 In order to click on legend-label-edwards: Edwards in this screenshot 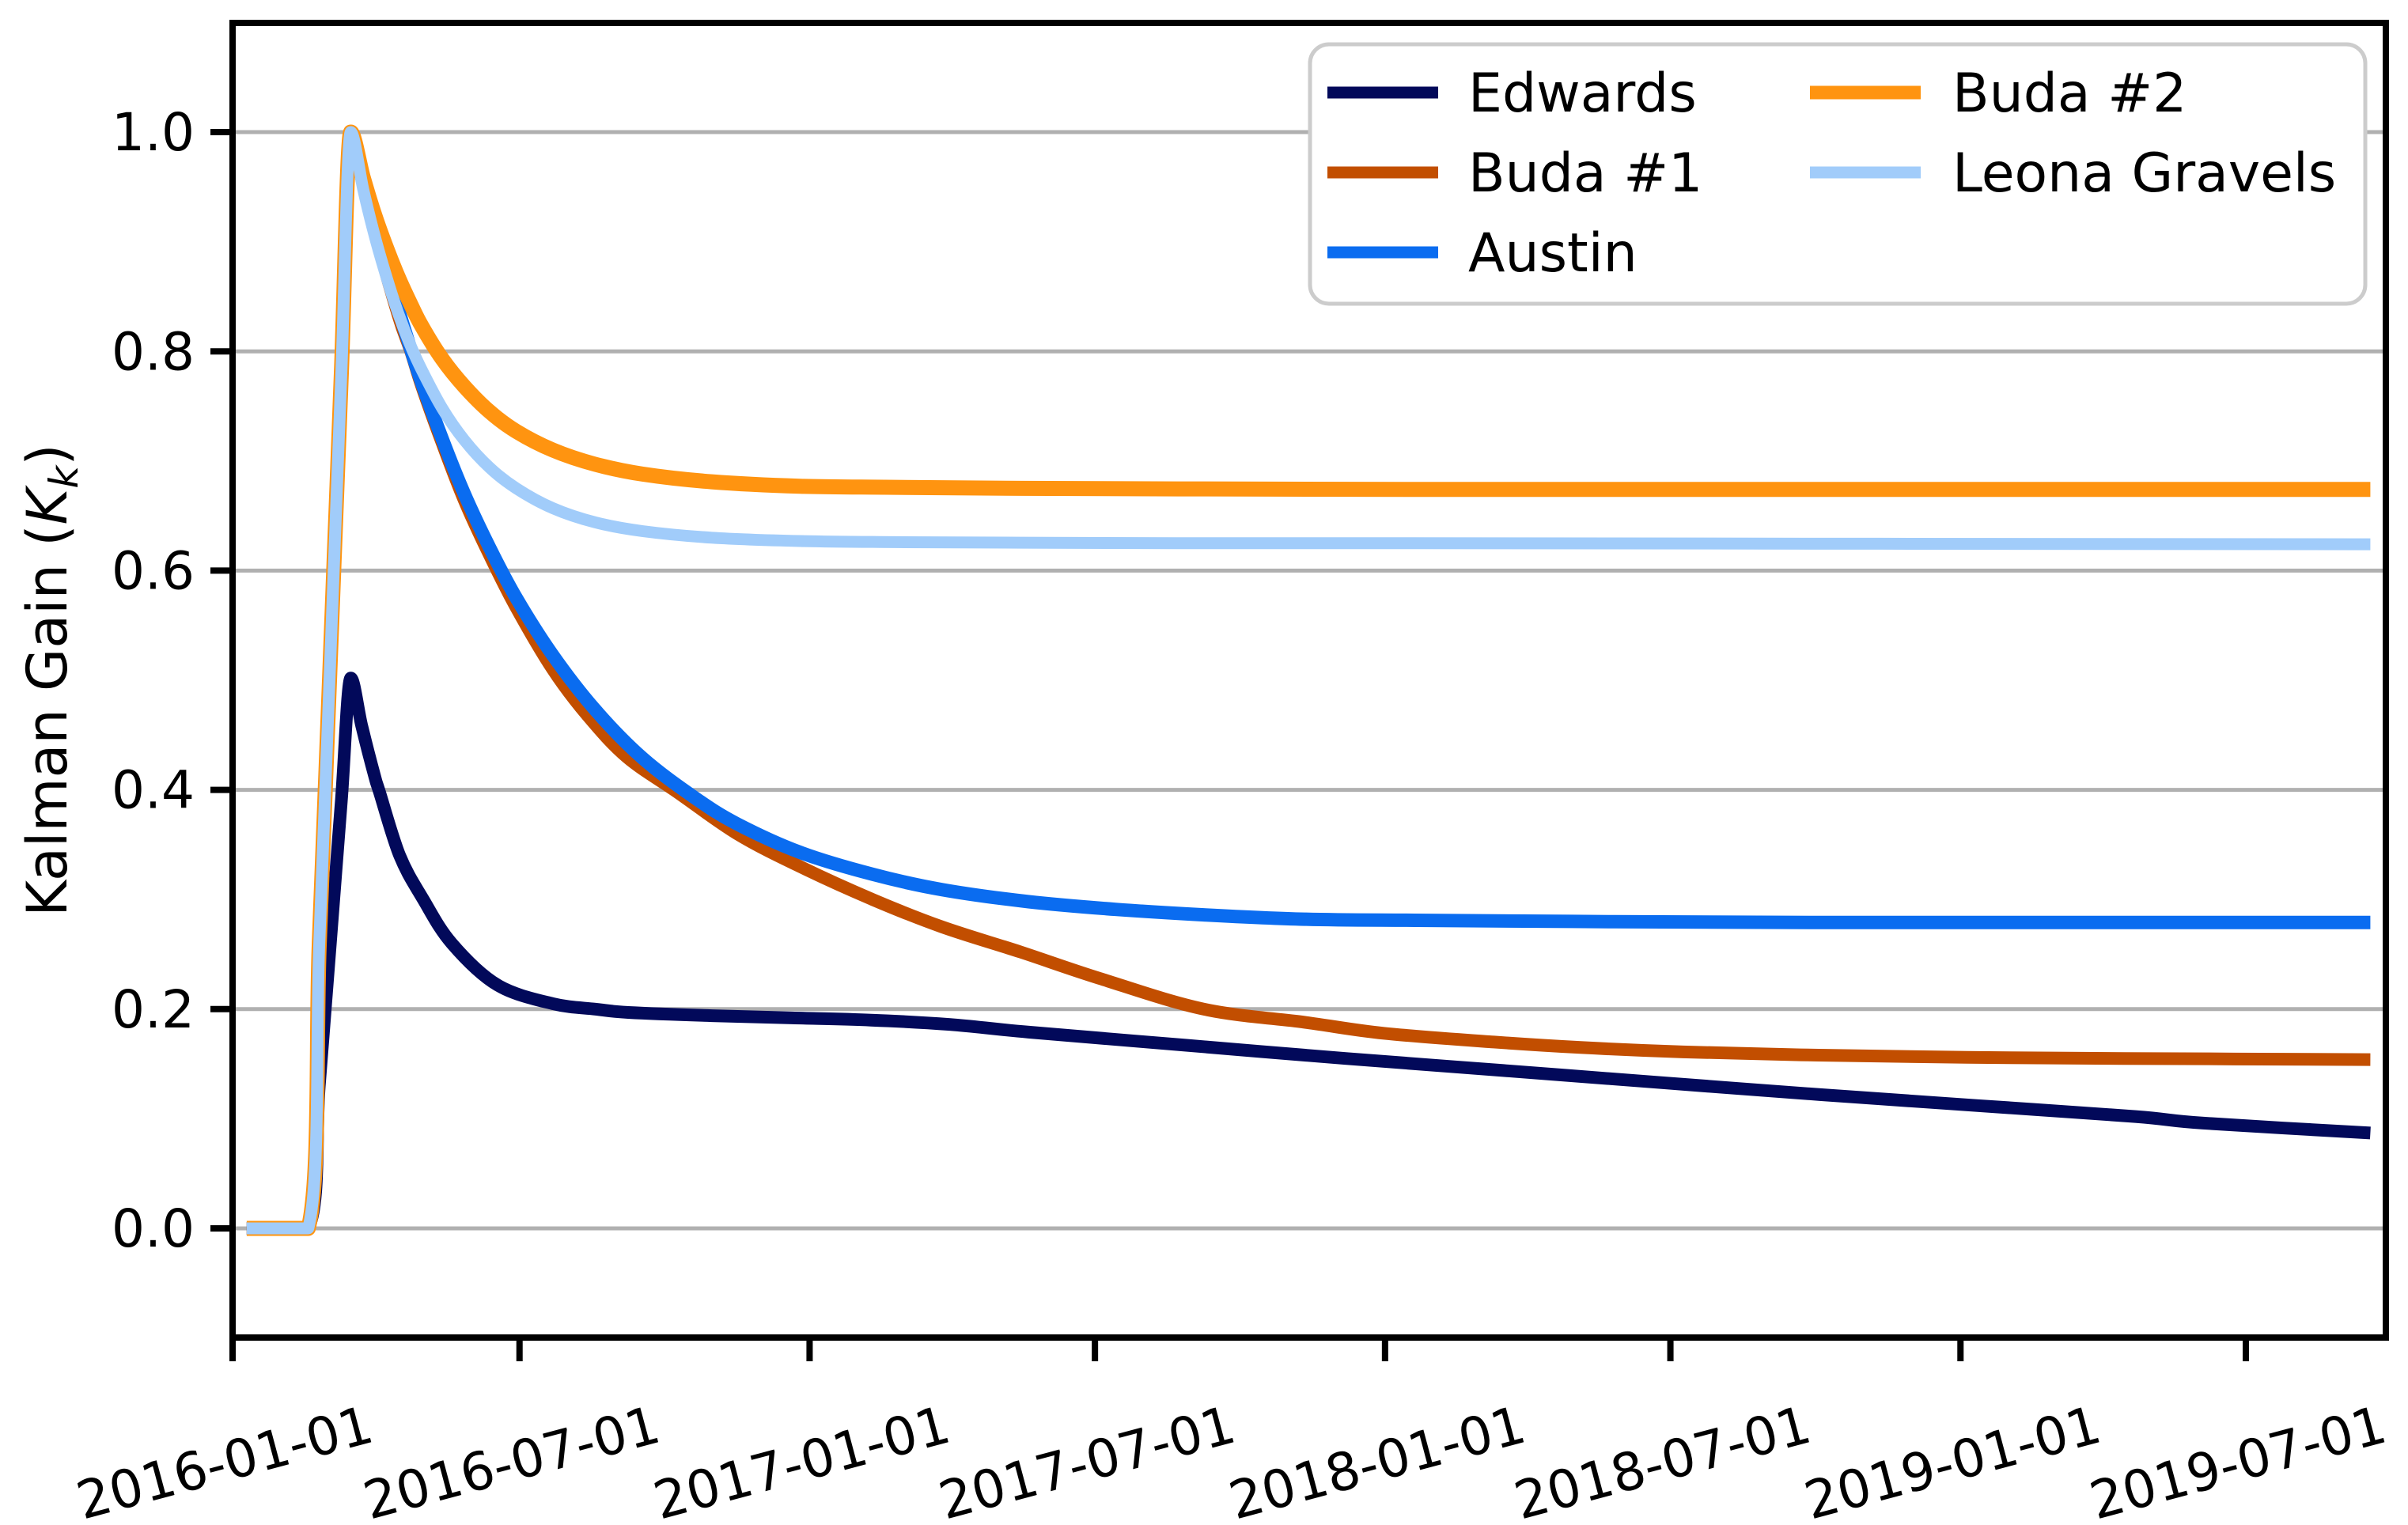, I will do `click(1582, 93)`.